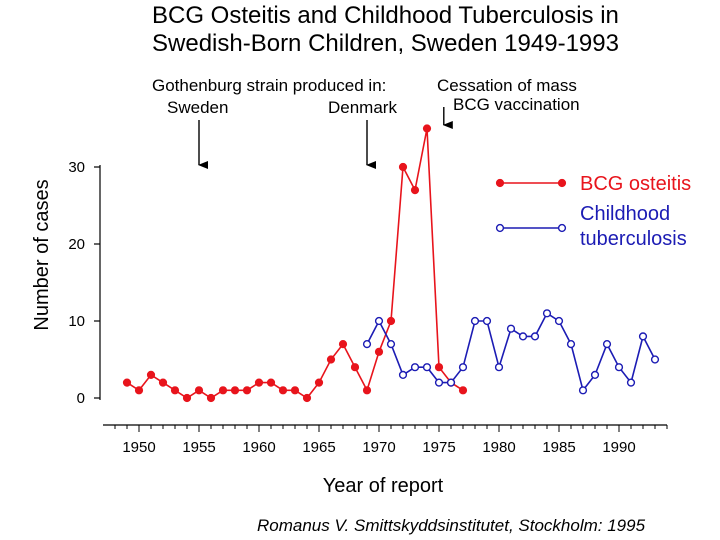 The height and width of the screenshot is (540, 720). I want to click on legend-label-childhood-tuberculosis: tuberculosis, so click(633, 239).